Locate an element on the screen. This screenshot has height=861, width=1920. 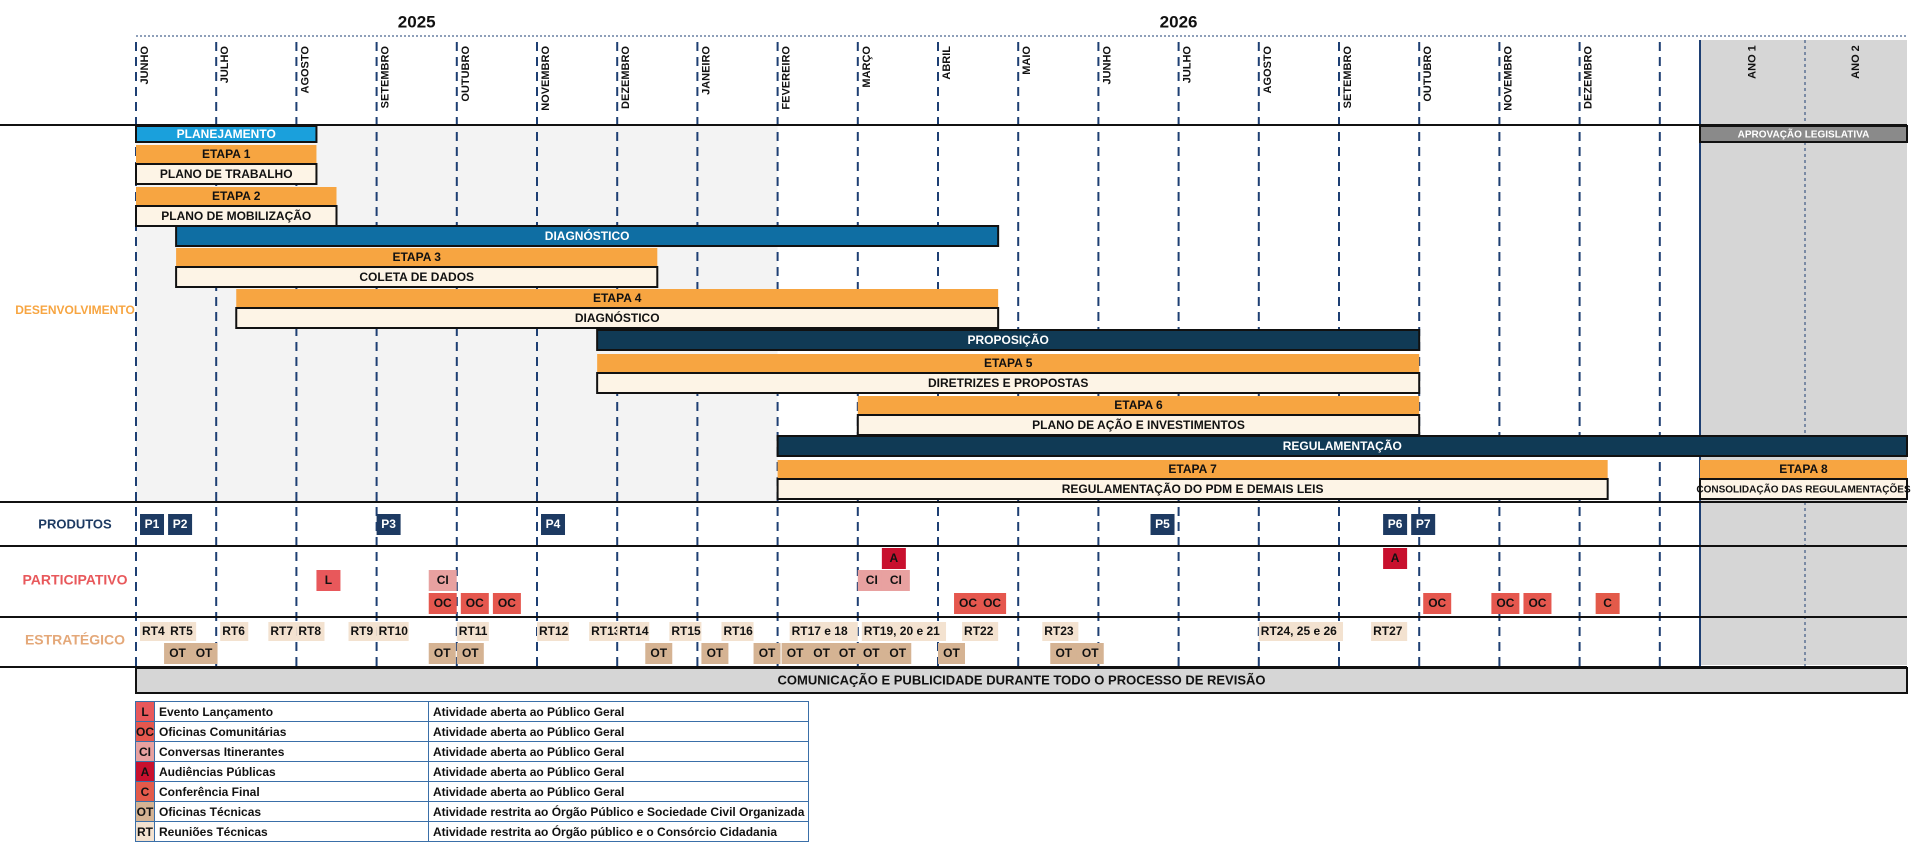
legend-name: Evento Lançamento is located at coordinates (291, 711).